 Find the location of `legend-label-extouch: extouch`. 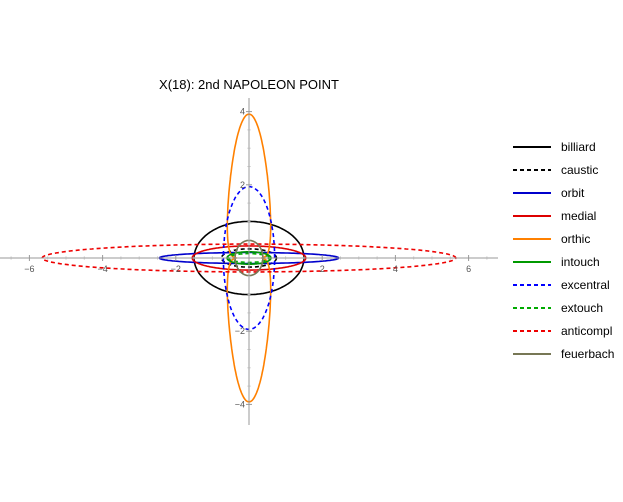

legend-label-extouch: extouch is located at coordinates (582, 308).